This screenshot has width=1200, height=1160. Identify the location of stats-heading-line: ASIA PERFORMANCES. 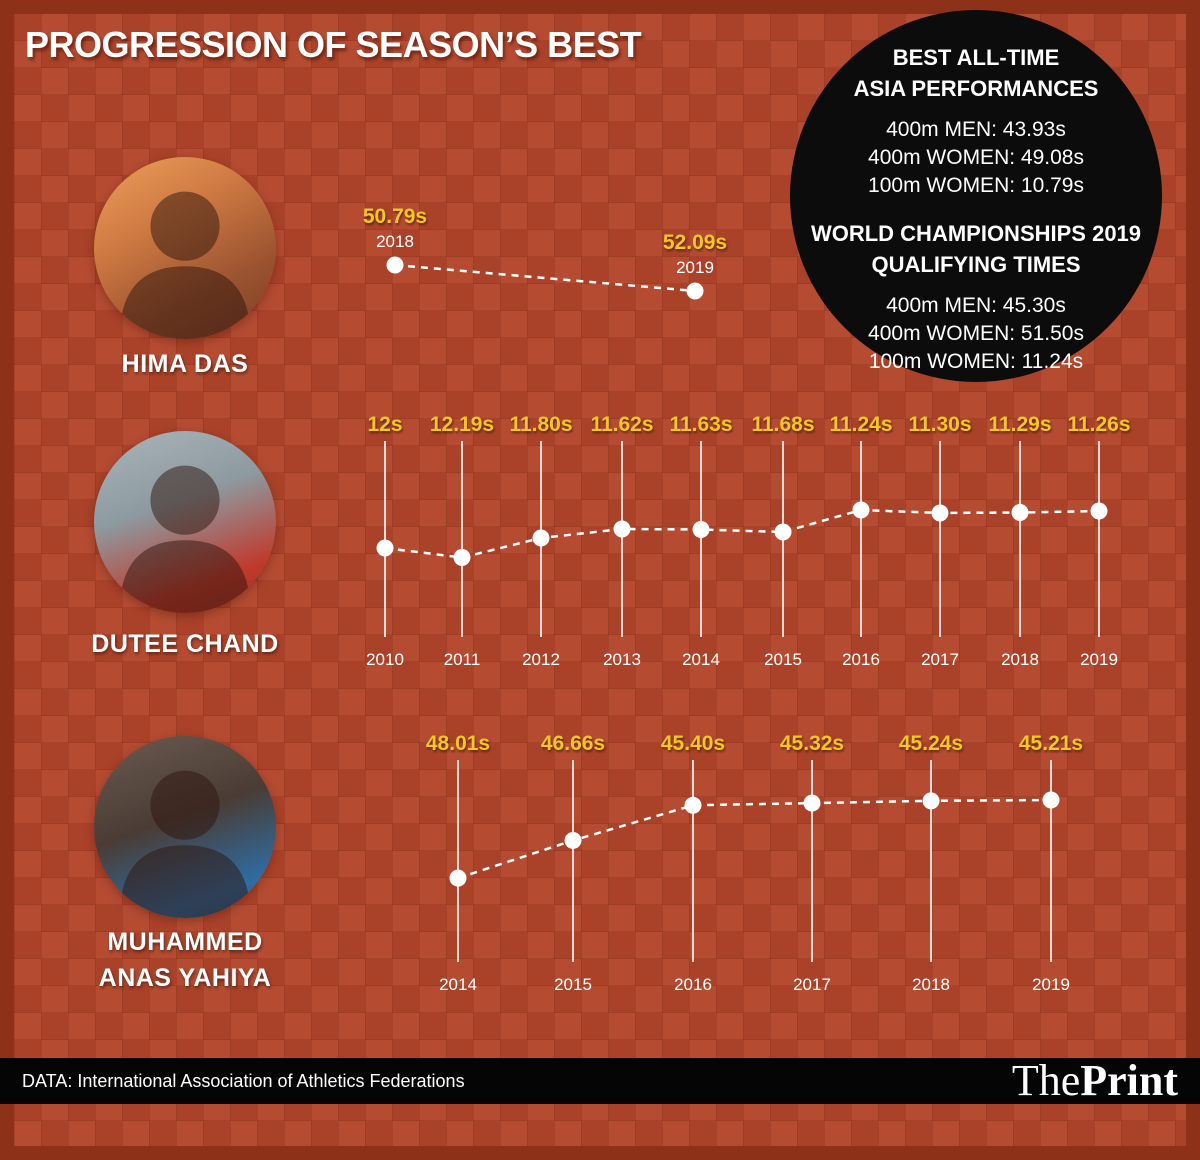
(976, 88).